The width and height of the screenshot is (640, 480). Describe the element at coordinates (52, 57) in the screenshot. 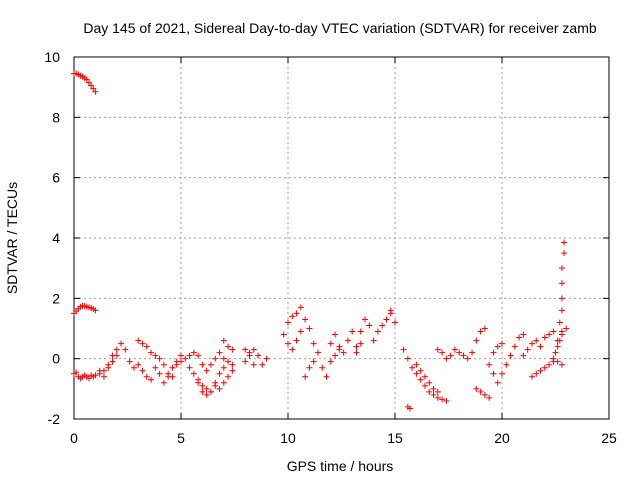

I see `y-tick-label: 10` at that location.